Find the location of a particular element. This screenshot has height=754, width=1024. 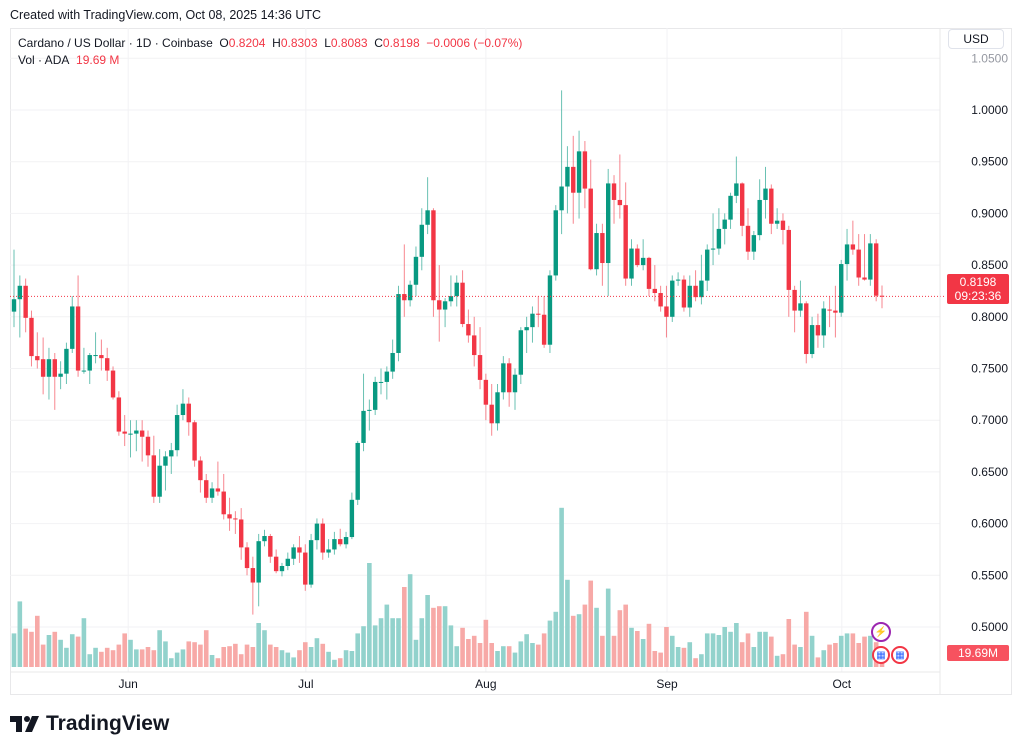

price-tick-label: 0.7000 is located at coordinates (989, 420).